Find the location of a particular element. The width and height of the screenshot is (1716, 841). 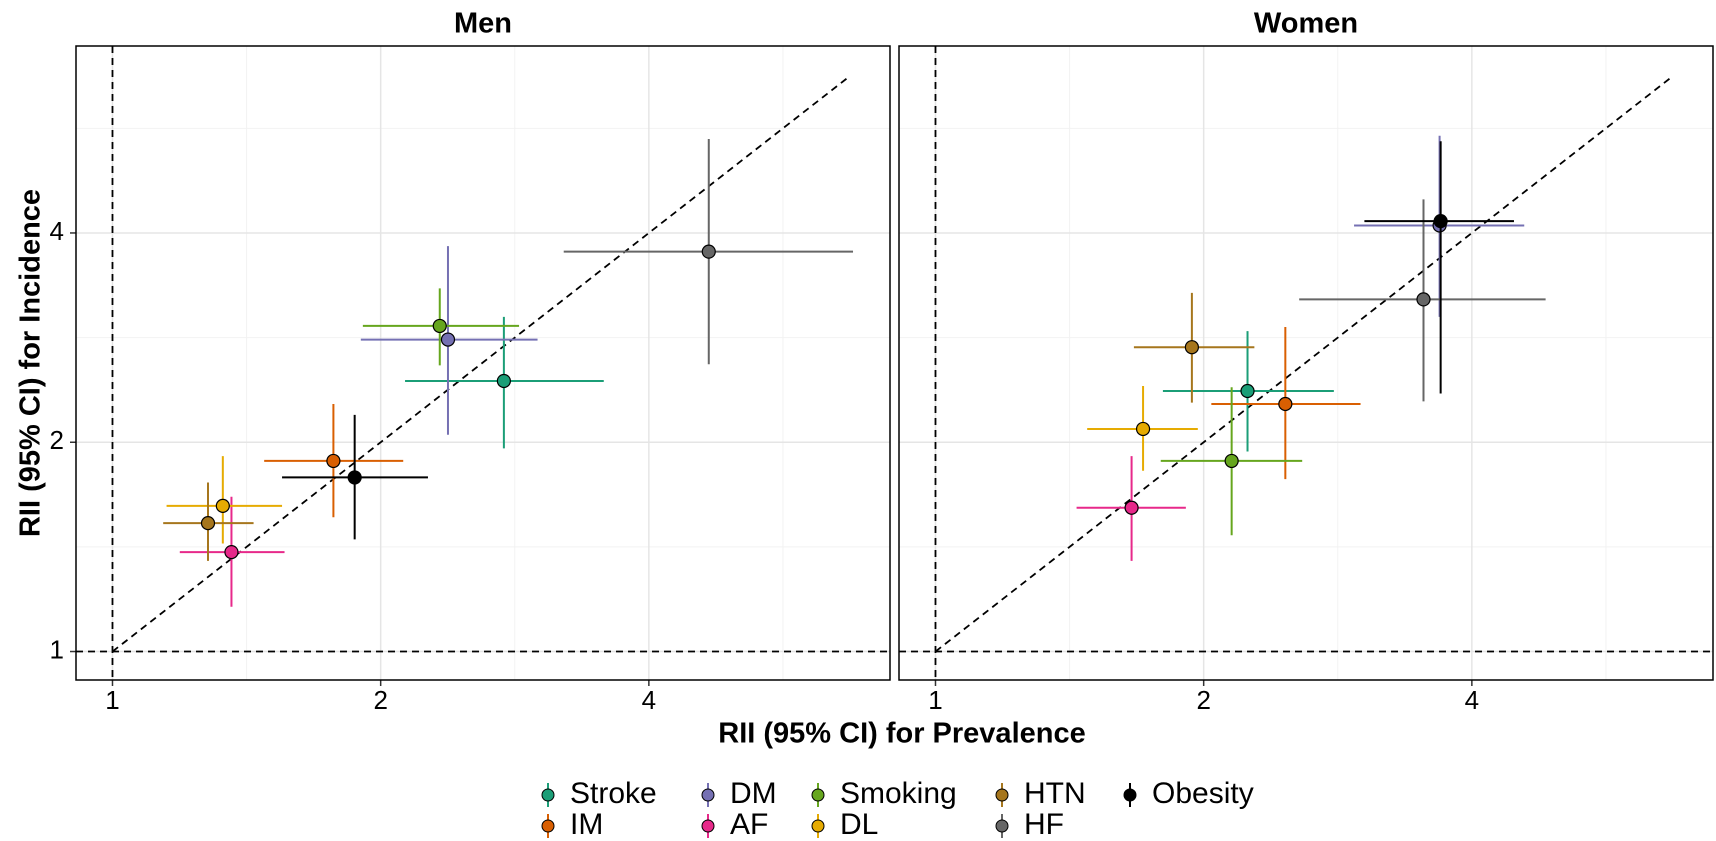

panel-title: Men is located at coordinates (483, 24).